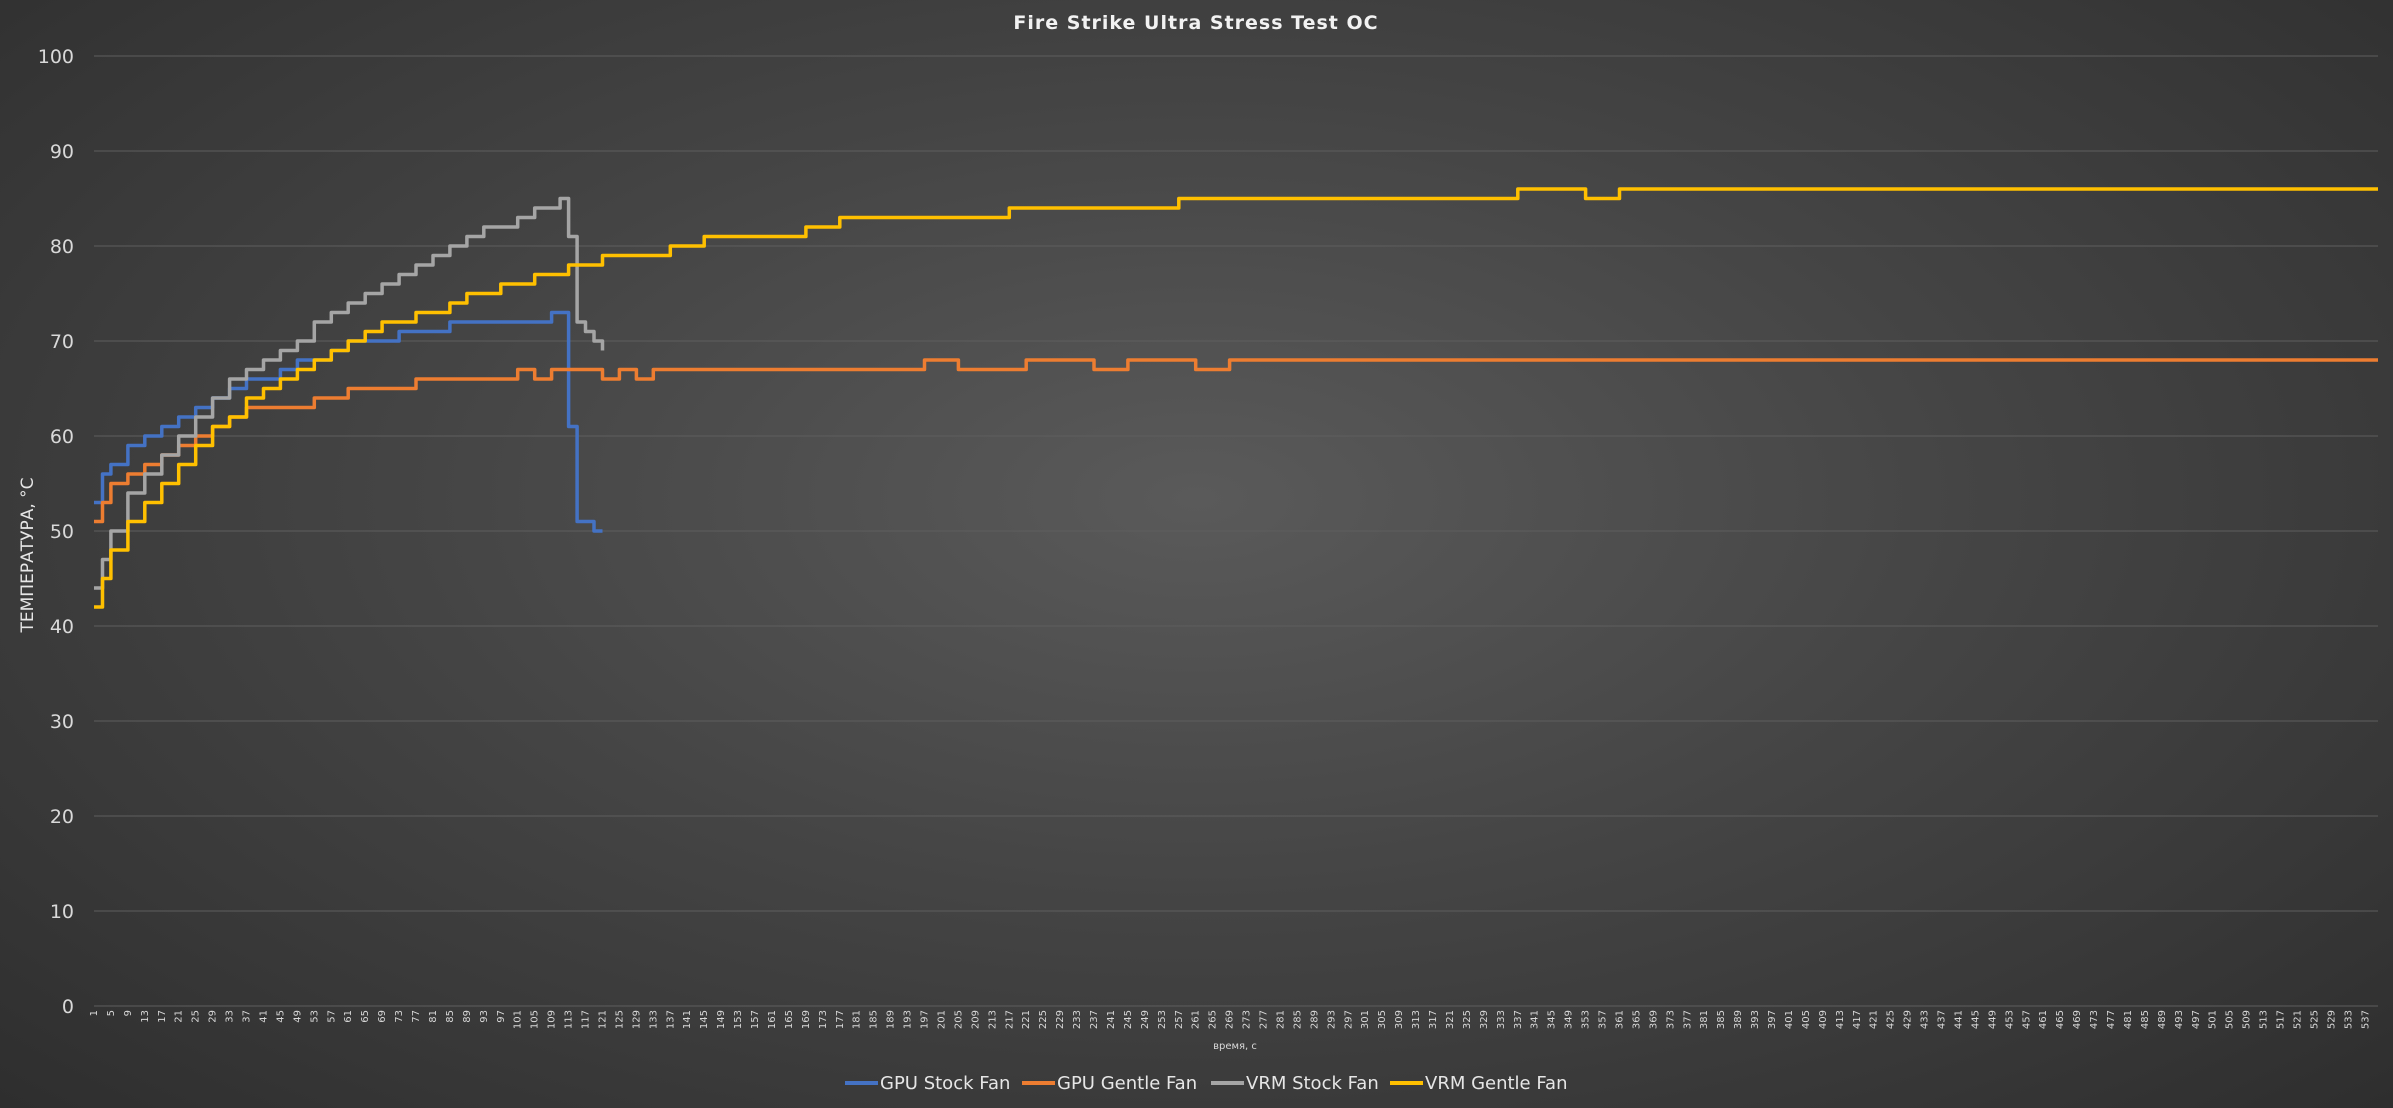 This screenshot has height=1108, width=2393. Describe the element at coordinates (925, 1019) in the screenshot. I see `x-tick-label: 197` at that location.